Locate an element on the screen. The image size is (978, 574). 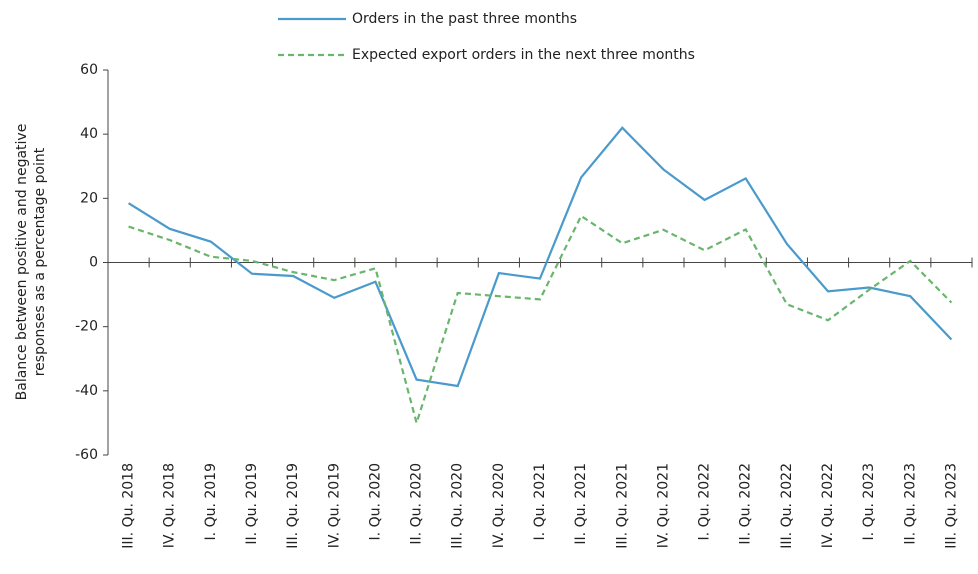
x-tick-label: IV. Qu. 2020 is located at coordinates (499, 505).